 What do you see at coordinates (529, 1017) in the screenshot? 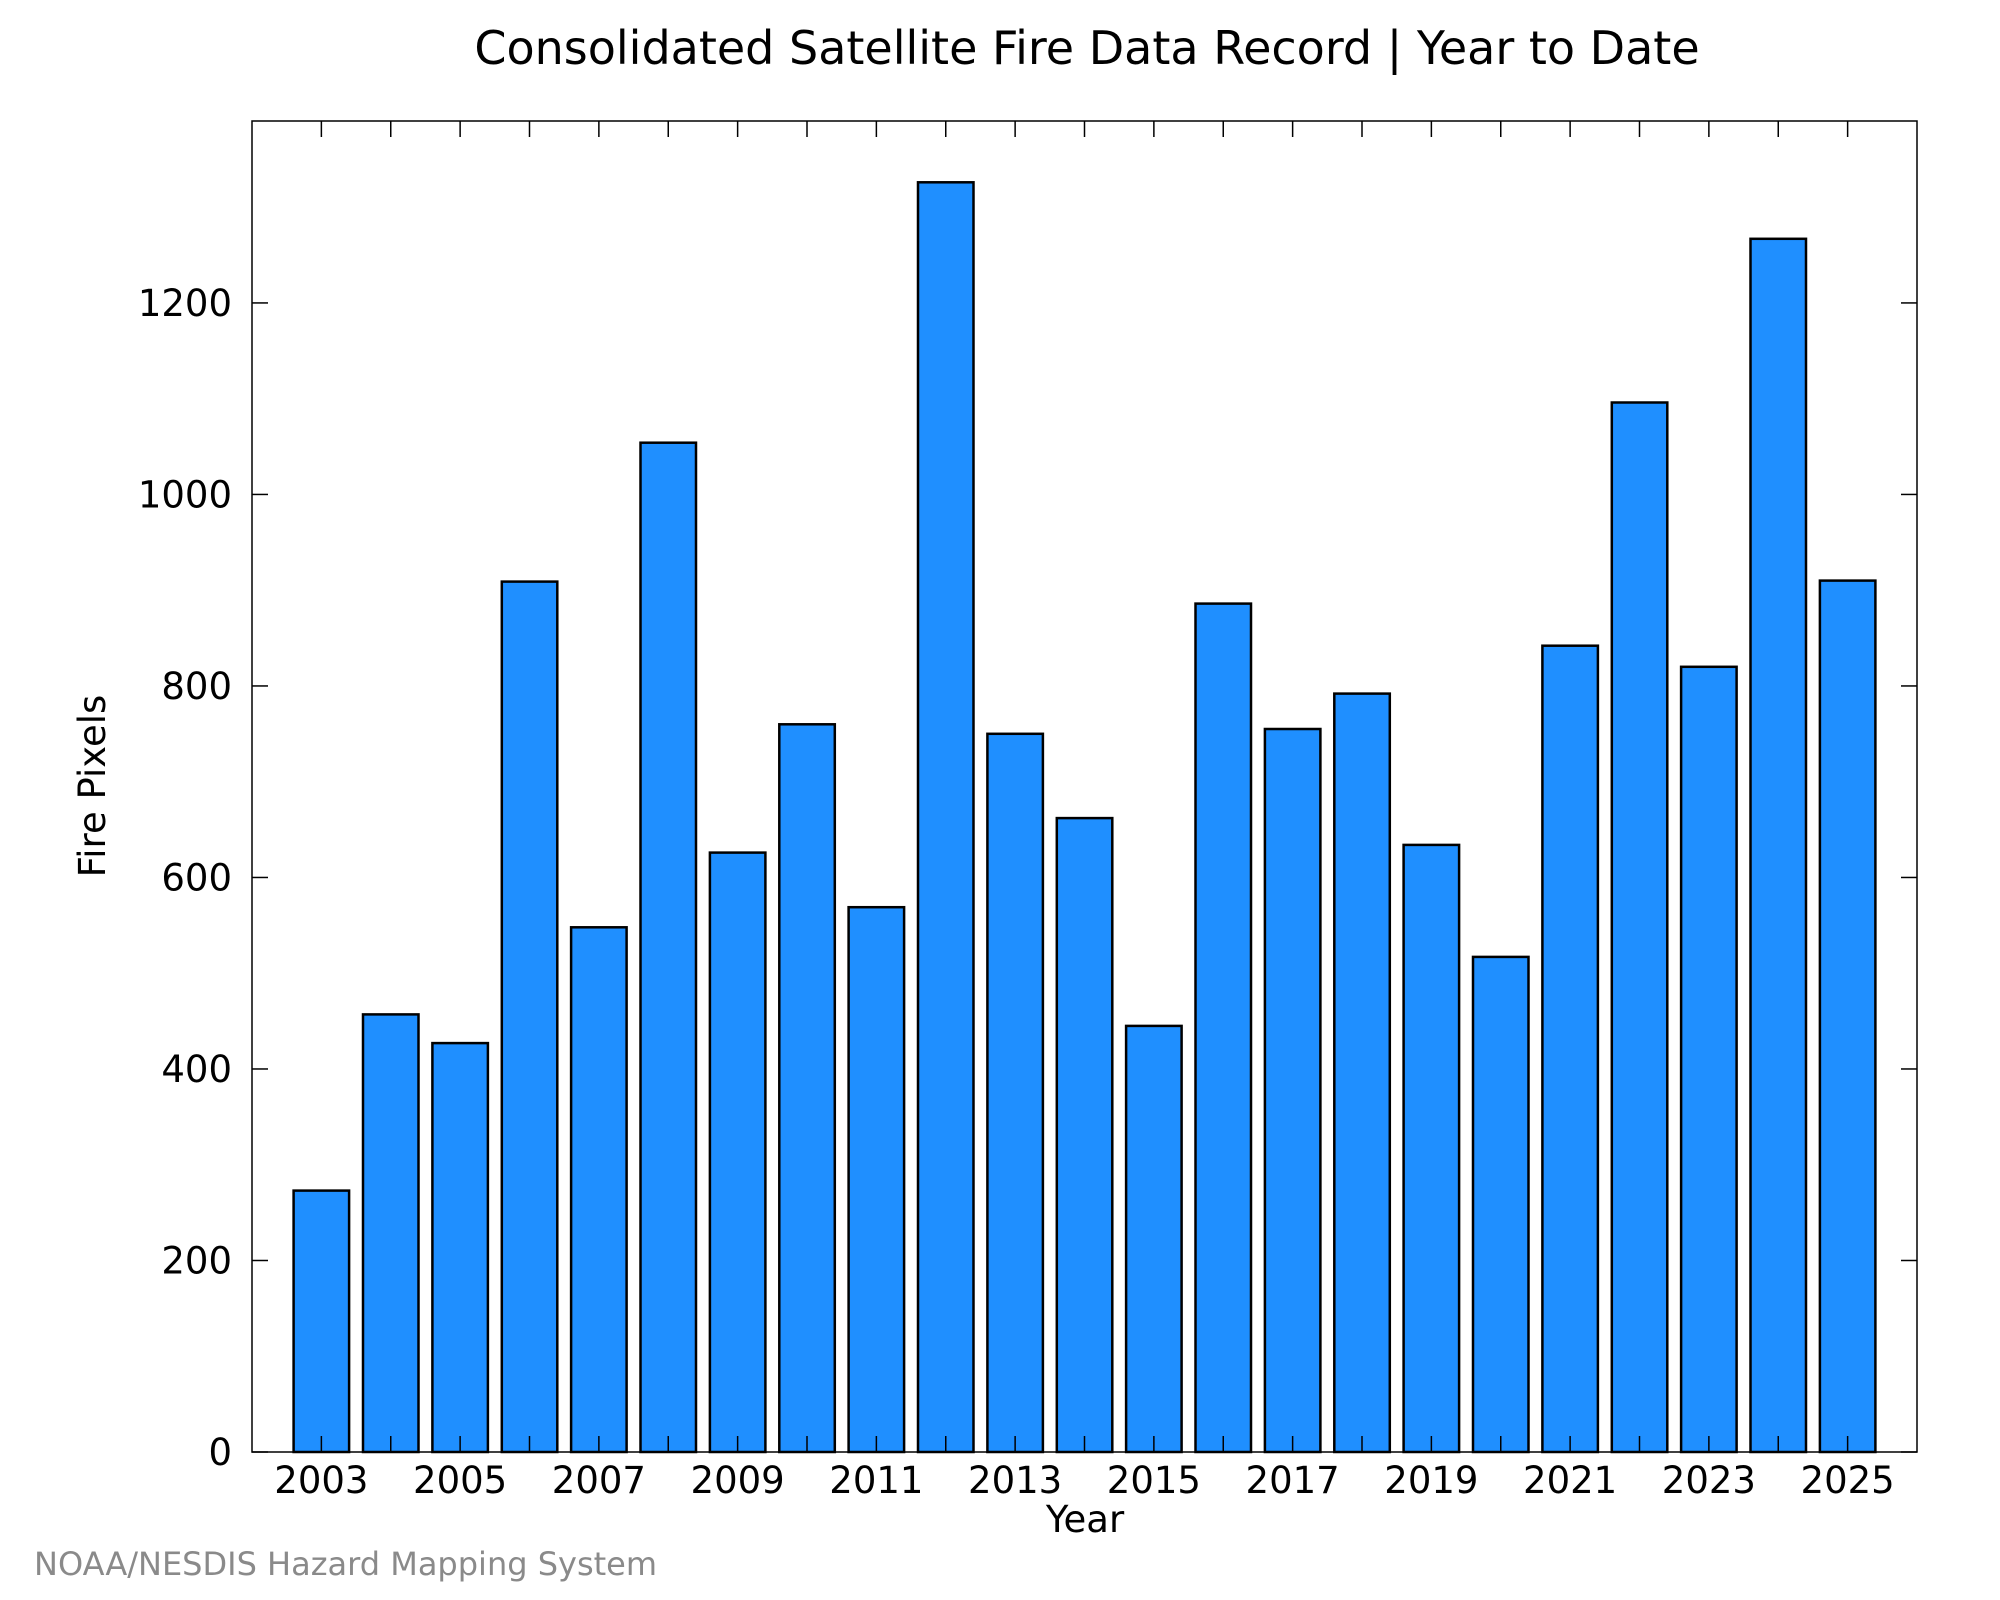
I see `bar-2006` at bounding box center [529, 1017].